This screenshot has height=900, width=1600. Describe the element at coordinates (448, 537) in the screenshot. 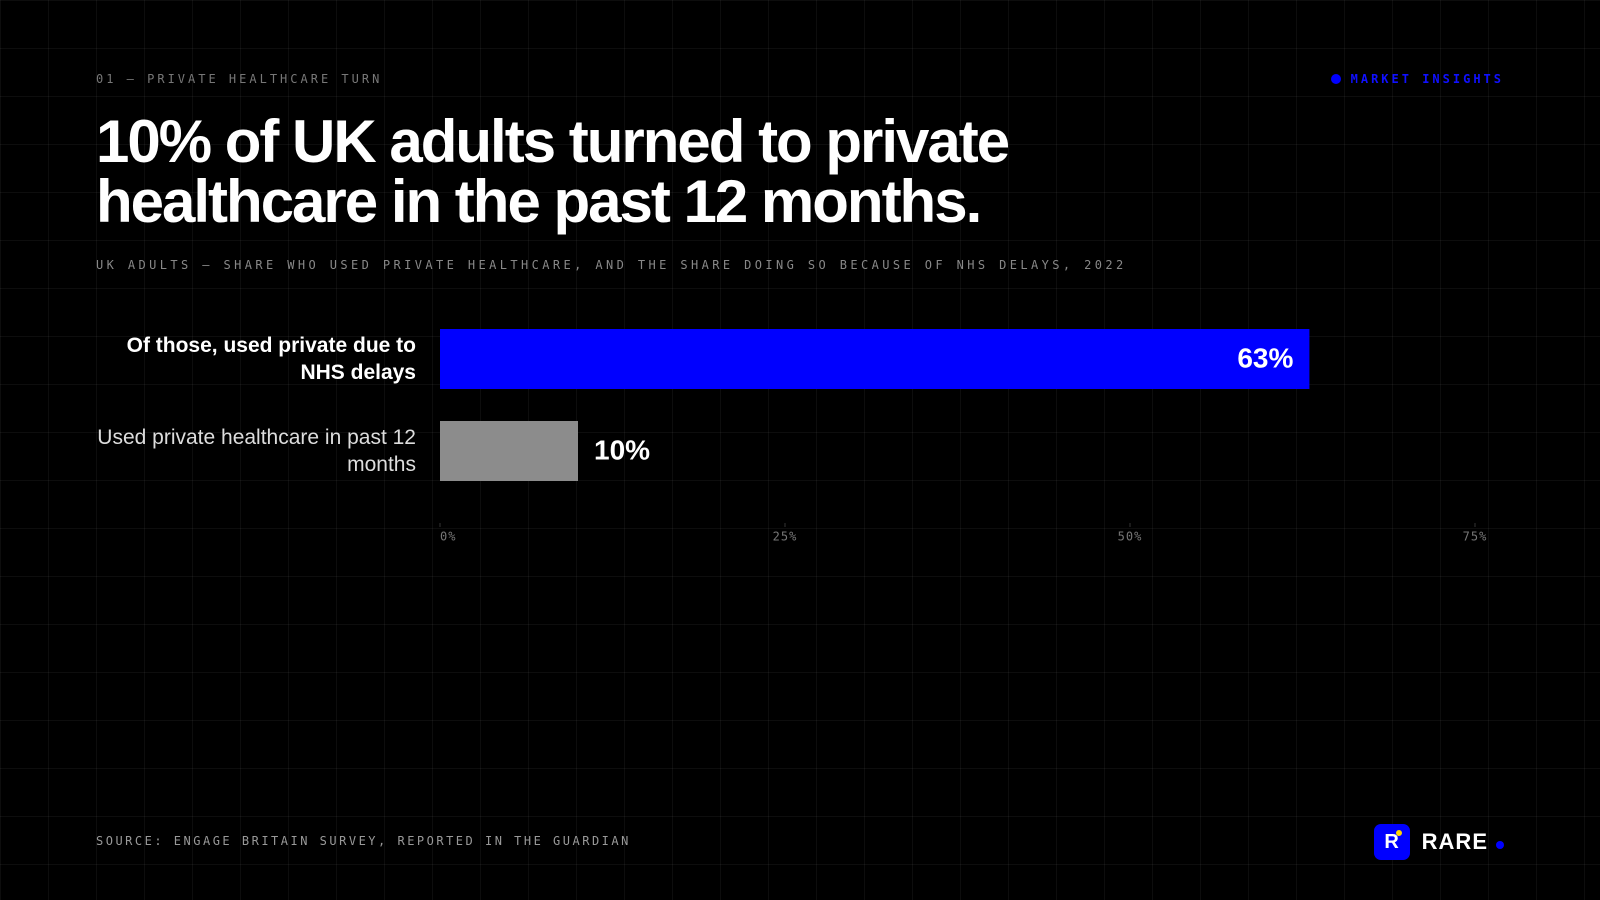

I see `x-tick-label: 0%` at that location.